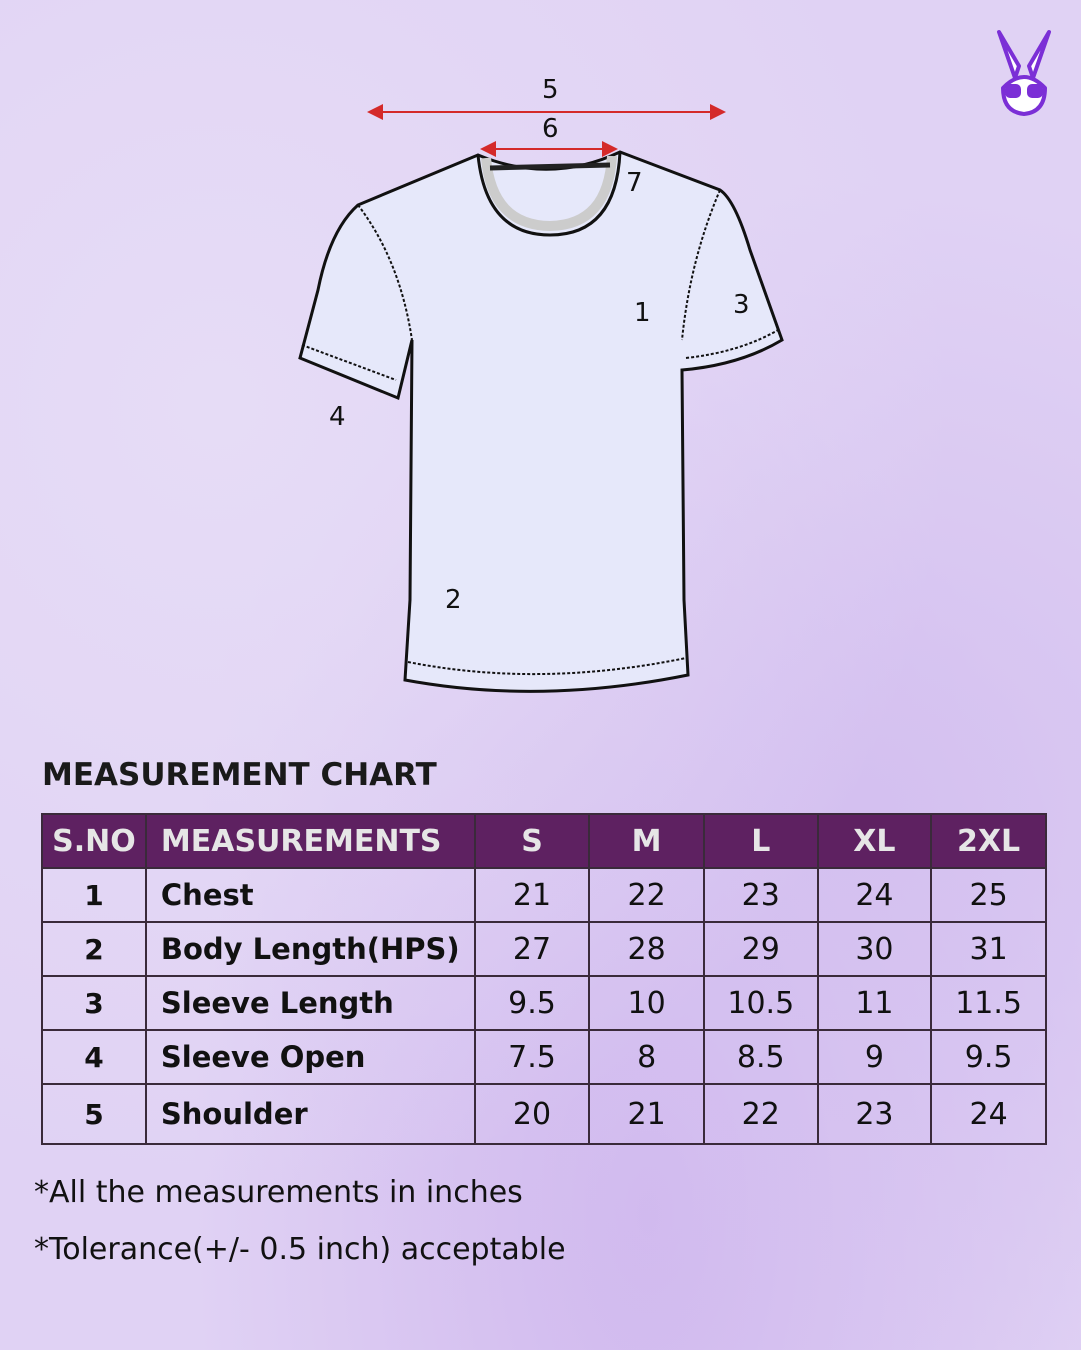 Image resolution: width=1081 pixels, height=1350 pixels. What do you see at coordinates (310, 1003) in the screenshot?
I see `measurement-name-cell: Sleeve Length` at bounding box center [310, 1003].